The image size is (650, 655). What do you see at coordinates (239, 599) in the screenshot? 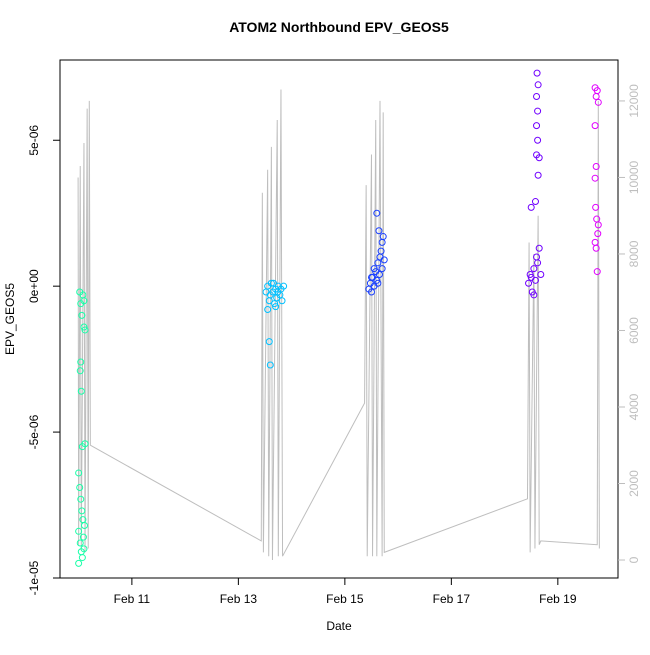
I see `x-tick-label: Feb 13` at bounding box center [239, 599].